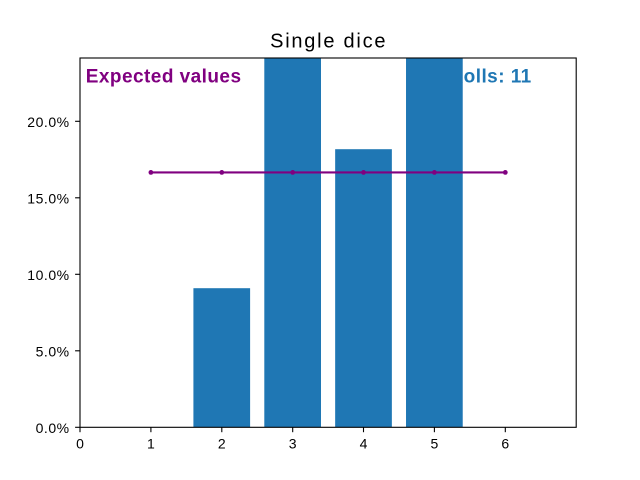  I want to click on svg-text: 6, so click(505, 443).